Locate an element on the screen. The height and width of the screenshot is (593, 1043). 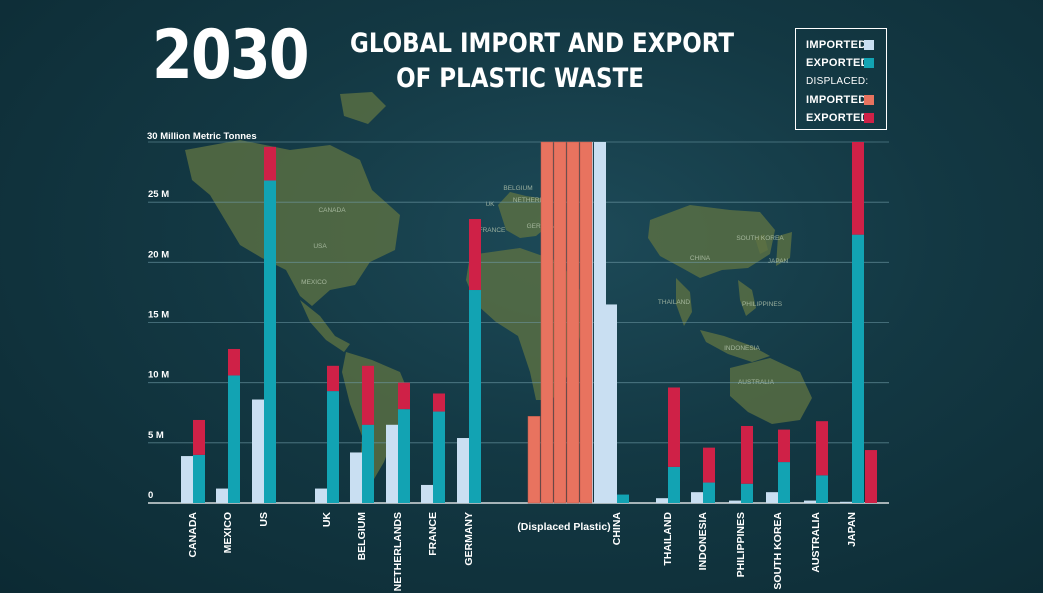
legend-displaced-imported-swatch is located at coordinates (869, 100).